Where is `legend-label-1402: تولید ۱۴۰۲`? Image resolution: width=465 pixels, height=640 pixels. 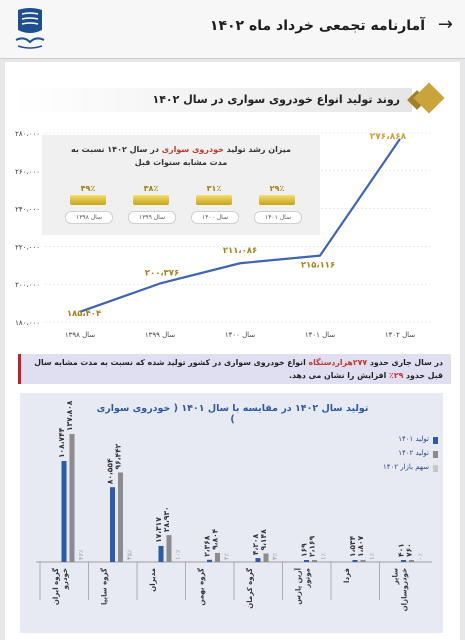
legend-label-1402: تولید ۱۴۰۲ is located at coordinates (413, 453).